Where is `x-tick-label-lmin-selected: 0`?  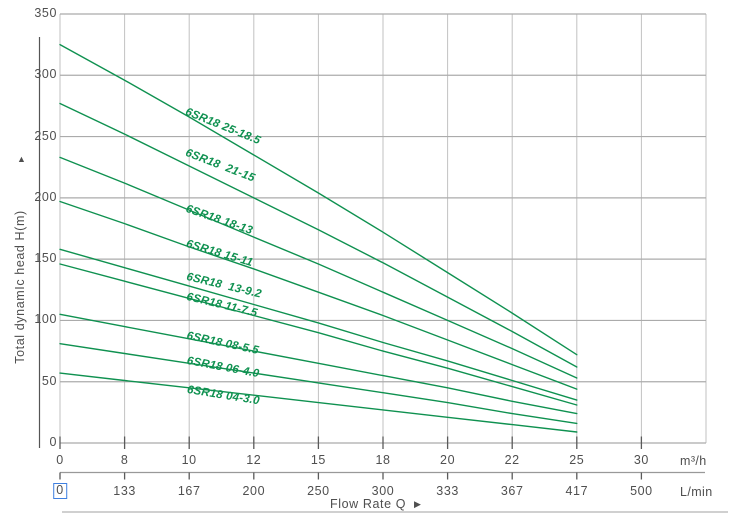
x-tick-label-lmin-selected: 0 is located at coordinates (60, 491).